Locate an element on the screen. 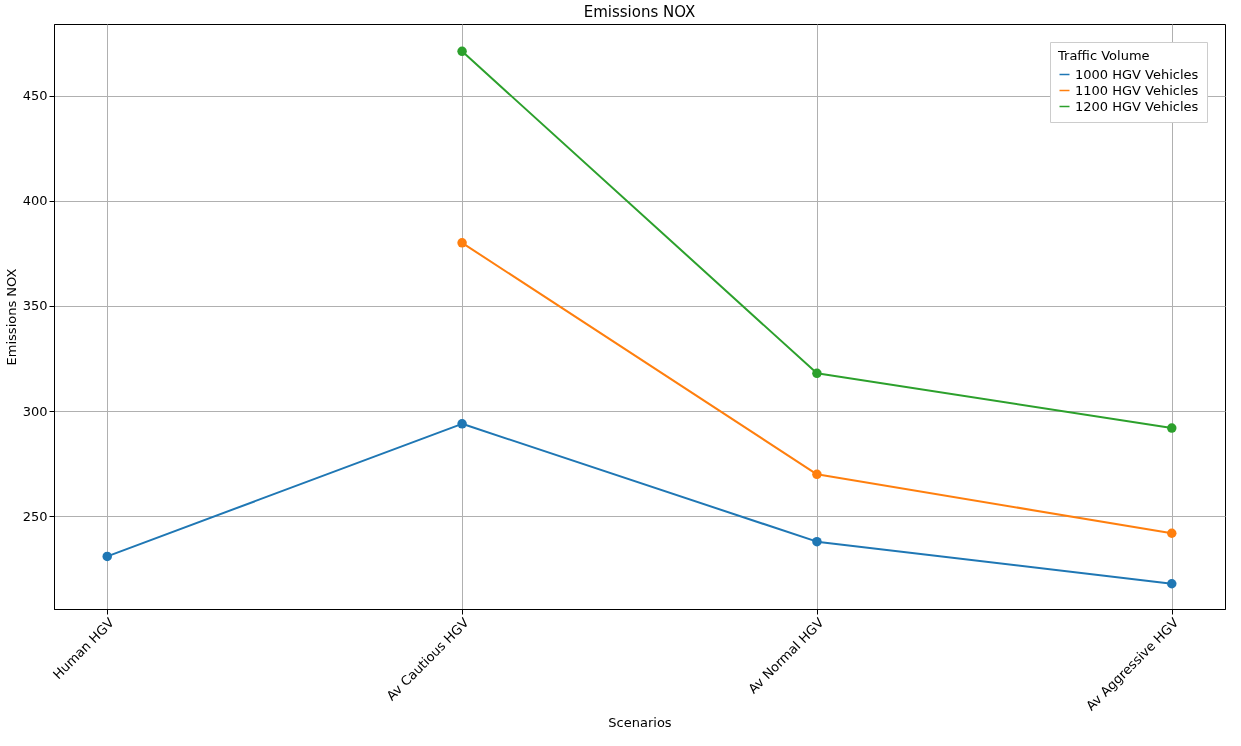 The height and width of the screenshot is (746, 1241). y-tick-label: 250 is located at coordinates (35, 516).